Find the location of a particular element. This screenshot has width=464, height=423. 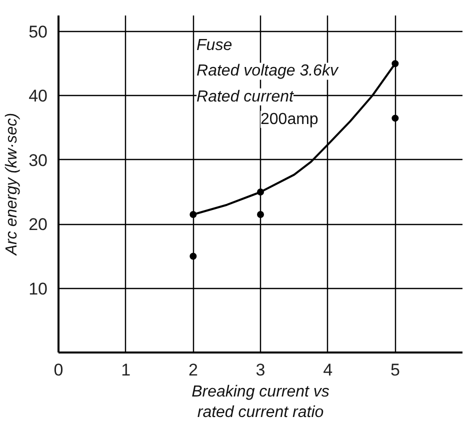

y-tick-label: 30 is located at coordinates (38, 160).